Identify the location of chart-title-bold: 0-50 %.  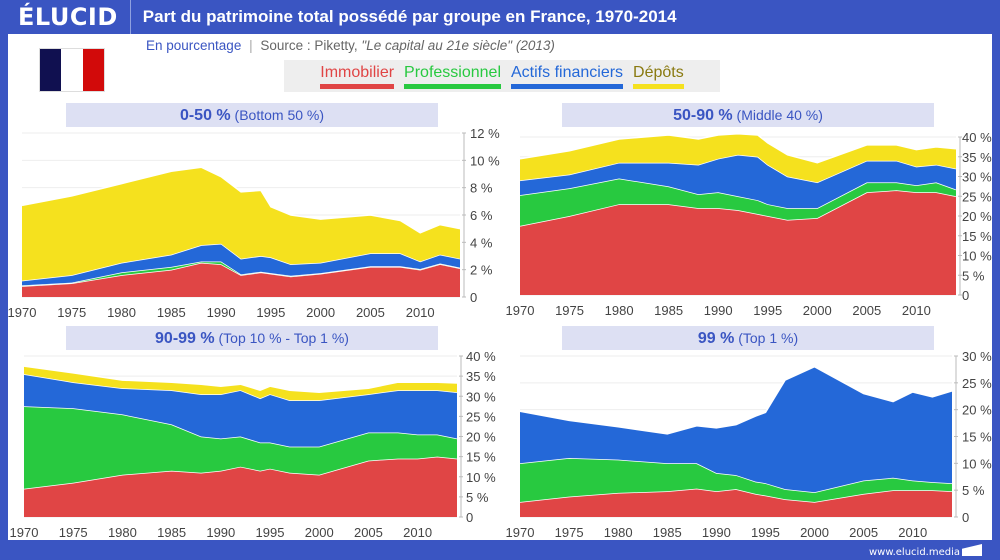
(205, 115).